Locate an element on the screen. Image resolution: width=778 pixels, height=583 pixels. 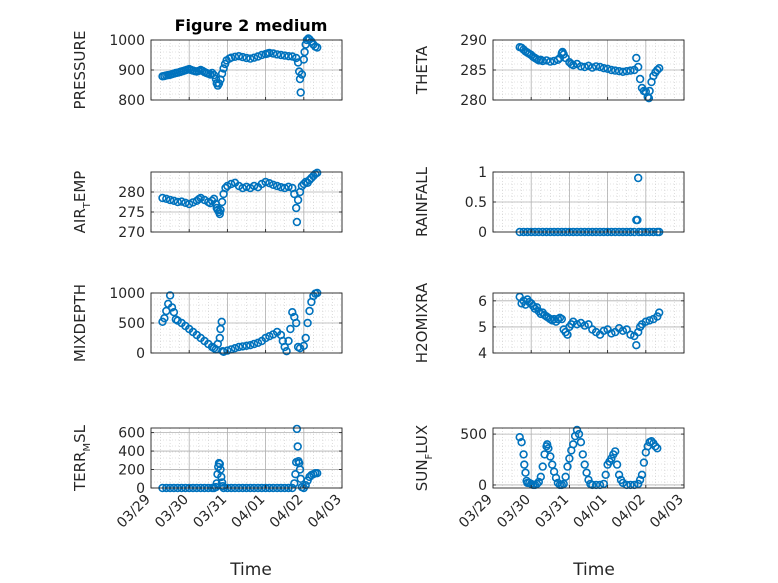
figure-title: Figure 2 medium is located at coordinates (251, 25).